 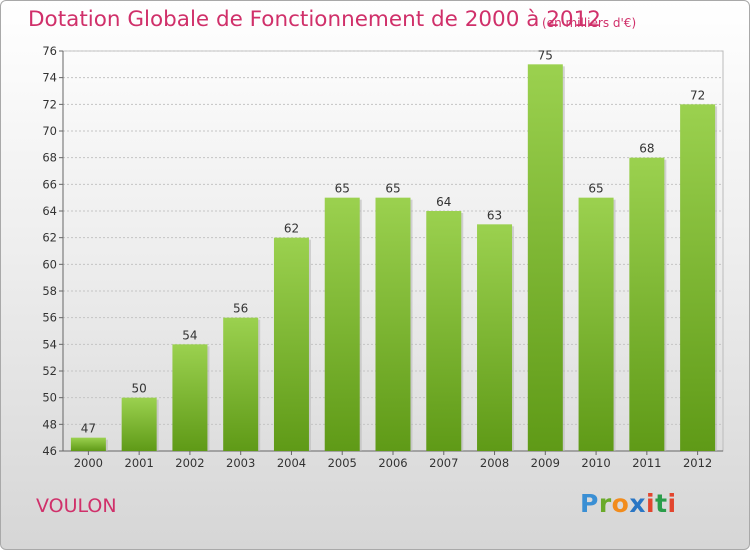 What do you see at coordinates (76, 506) in the screenshot?
I see `commune-name: VOULON` at bounding box center [76, 506].